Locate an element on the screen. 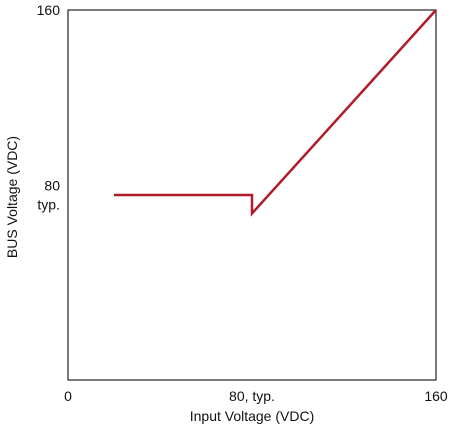 Image resolution: width=450 pixels, height=436 pixels. y-tick-label-0: 160 is located at coordinates (49, 10).